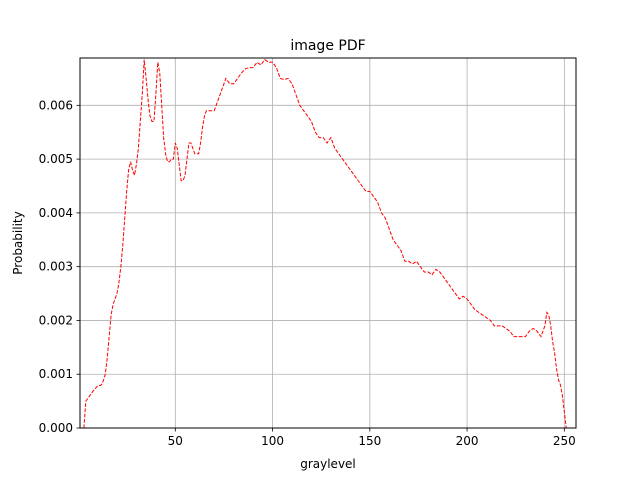 This screenshot has height=480, width=640. I want to click on y-tick-label: 0.006, so click(56, 105).